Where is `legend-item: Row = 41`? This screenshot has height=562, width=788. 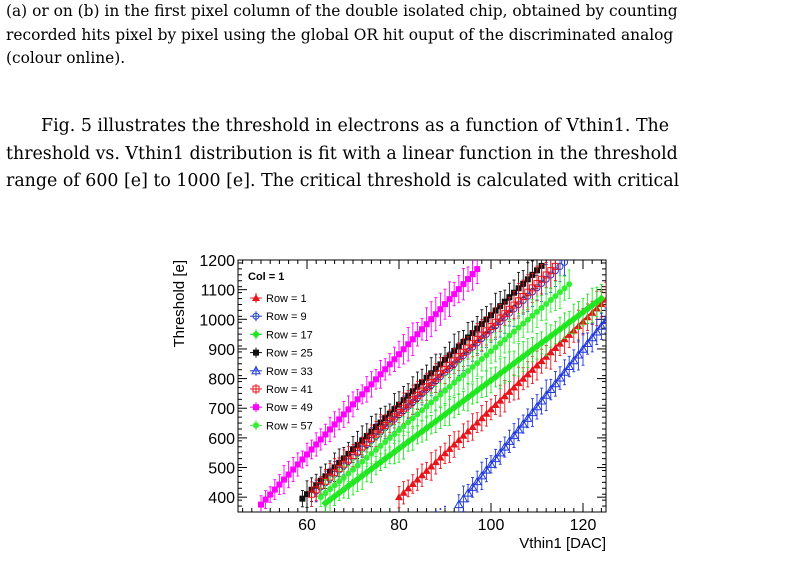 legend-item: Row = 41 is located at coordinates (281, 390).